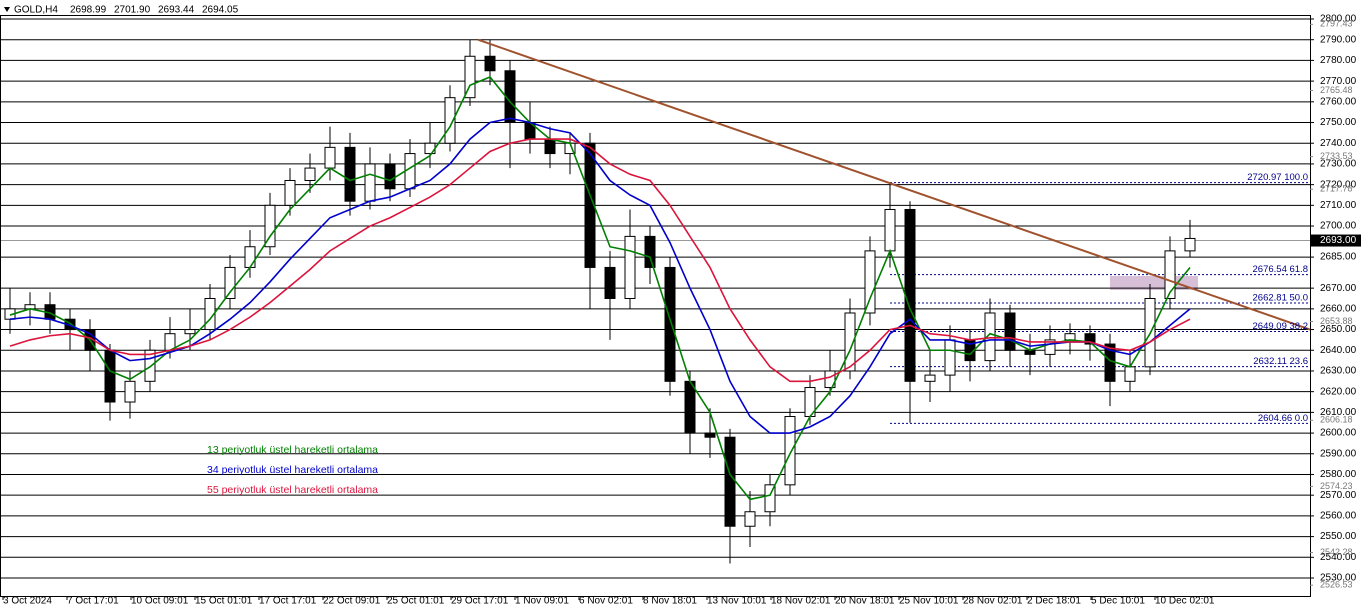 The image size is (1362, 616). What do you see at coordinates (929, 601) in the screenshot?
I see `x-tick-label: 25 Nov 10:01` at bounding box center [929, 601].